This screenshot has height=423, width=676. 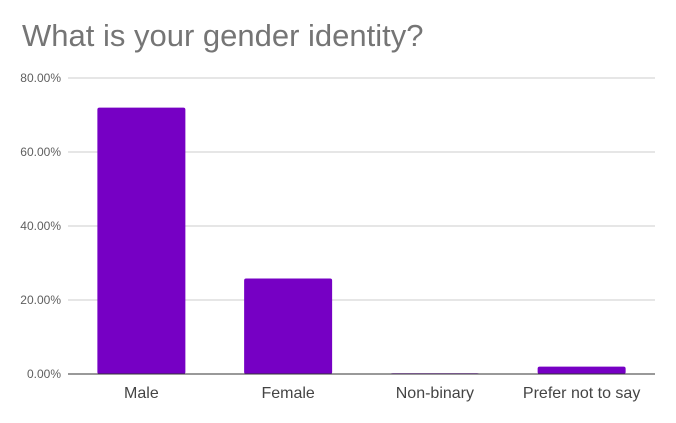 I want to click on x-category-label: Male, so click(x=141, y=393).